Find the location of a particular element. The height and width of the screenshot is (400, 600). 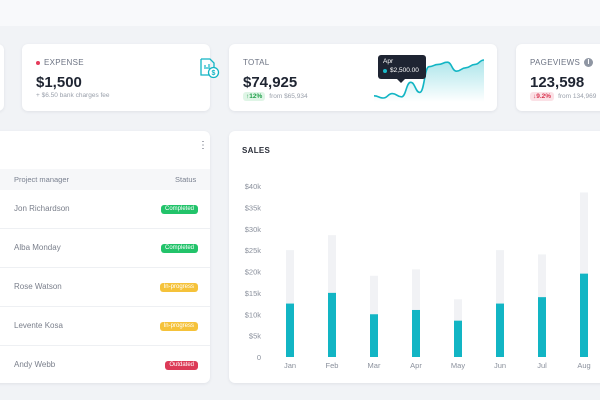

expense-dot-icon is located at coordinates (38, 62).